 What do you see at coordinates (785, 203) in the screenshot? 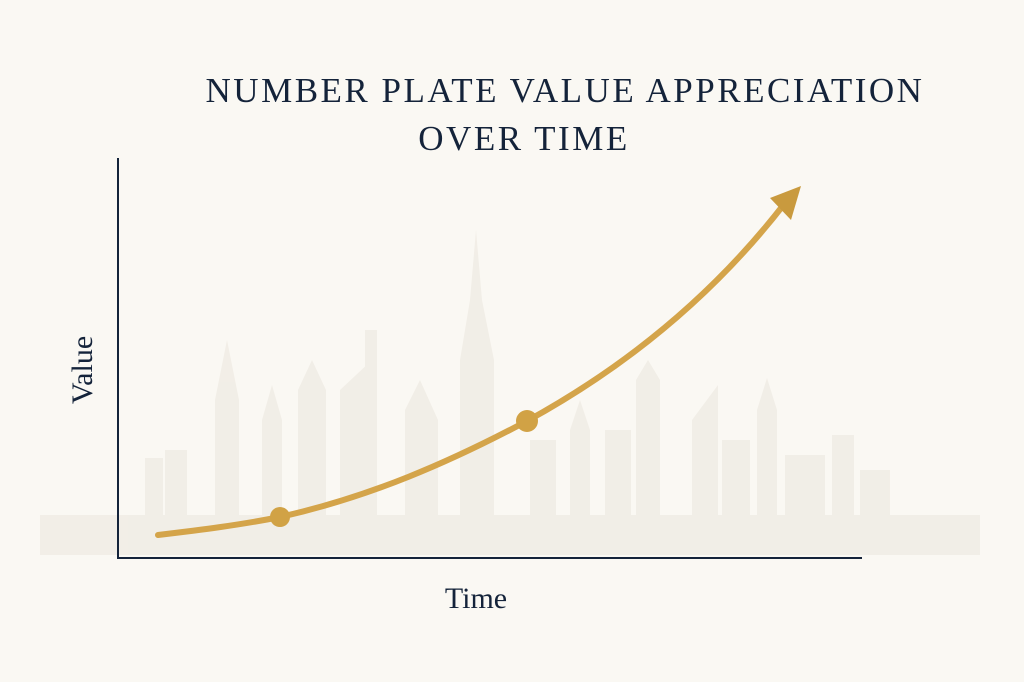
I see `arrow-head` at bounding box center [785, 203].